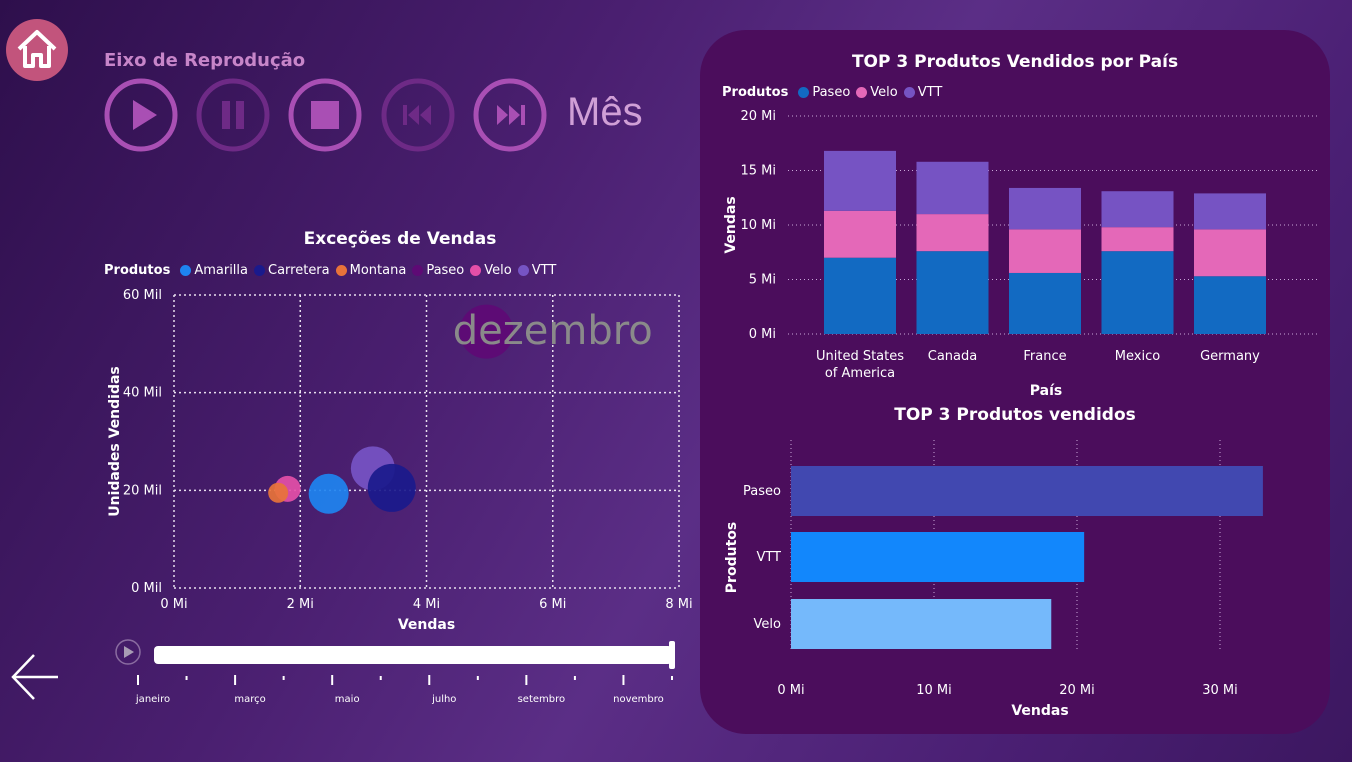  I want to click on y-tick-label: 10 Mi, so click(758, 225).